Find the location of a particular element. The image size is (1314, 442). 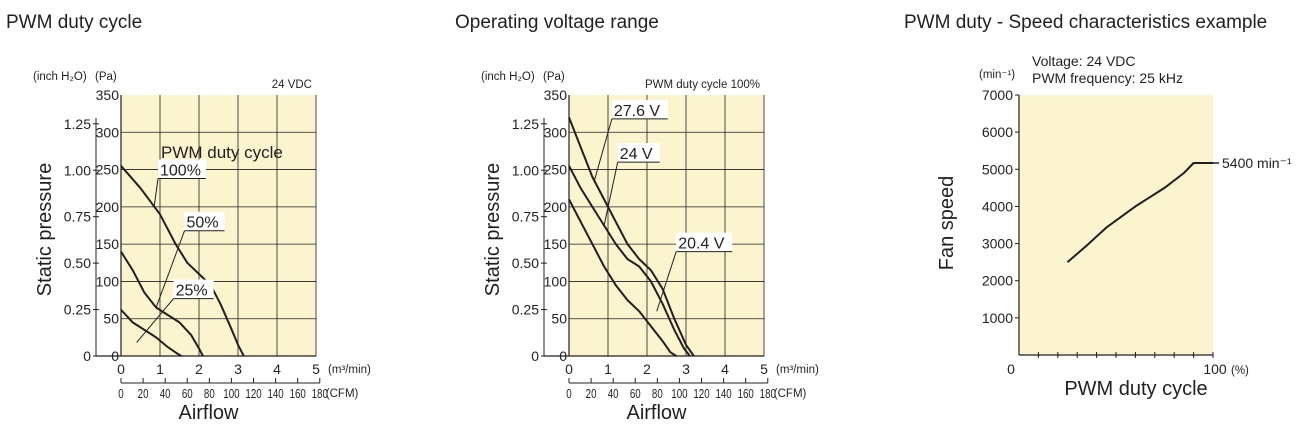

chart1-y-unit-pa: (Pa) is located at coordinates (106, 77).